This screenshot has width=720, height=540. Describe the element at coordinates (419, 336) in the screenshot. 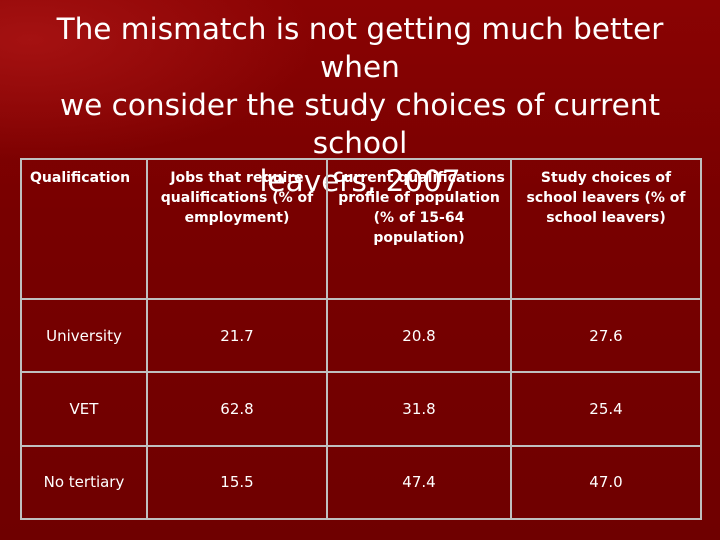

I see `cell-university-current: 20.8` at that location.